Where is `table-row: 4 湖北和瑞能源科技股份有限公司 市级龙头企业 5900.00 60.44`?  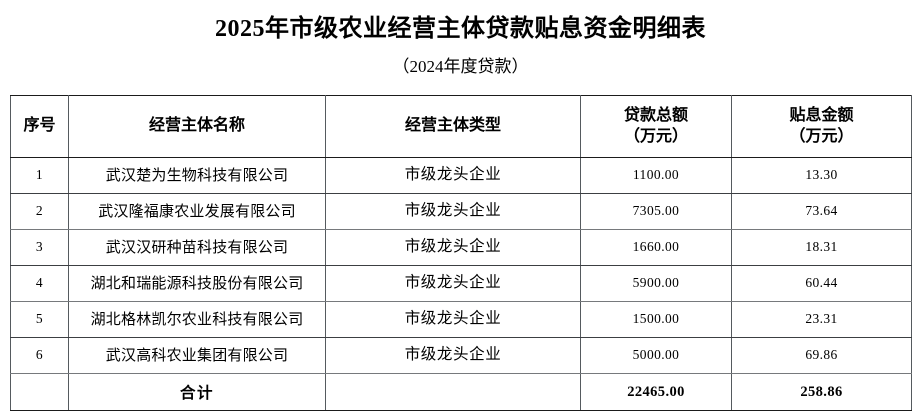 table-row: 4 湖北和瑞能源科技股份有限公司 市级龙头企业 5900.00 60.44 is located at coordinates (461, 283).